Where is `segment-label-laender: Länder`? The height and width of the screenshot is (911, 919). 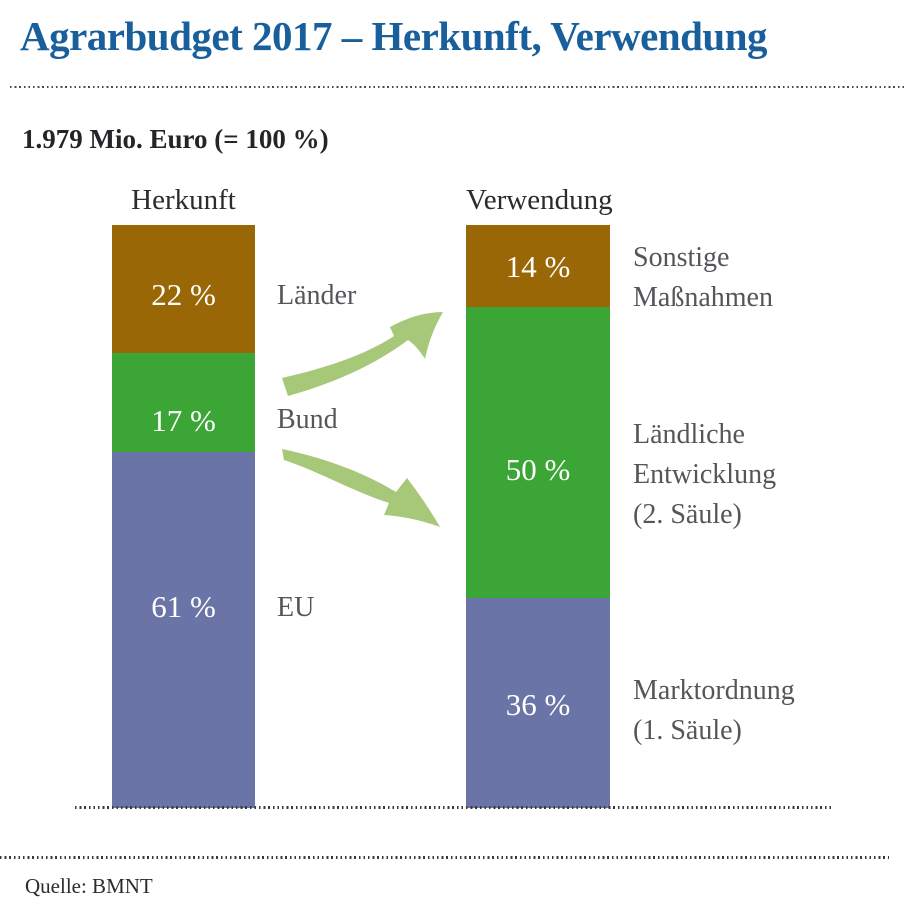
segment-label-laender: Länder is located at coordinates (317, 295).